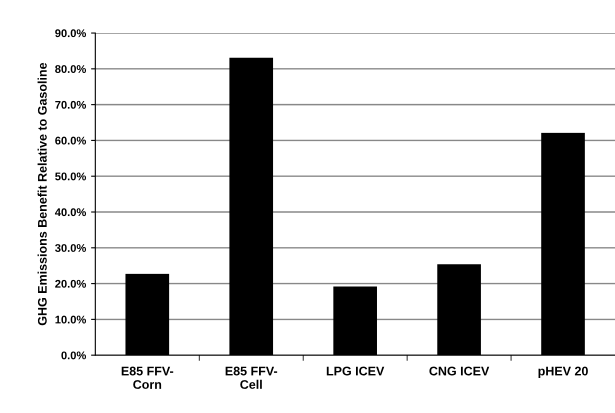 Image resolution: width=615 pixels, height=413 pixels. I want to click on y-tick-label: 0.0%, so click(73, 355).